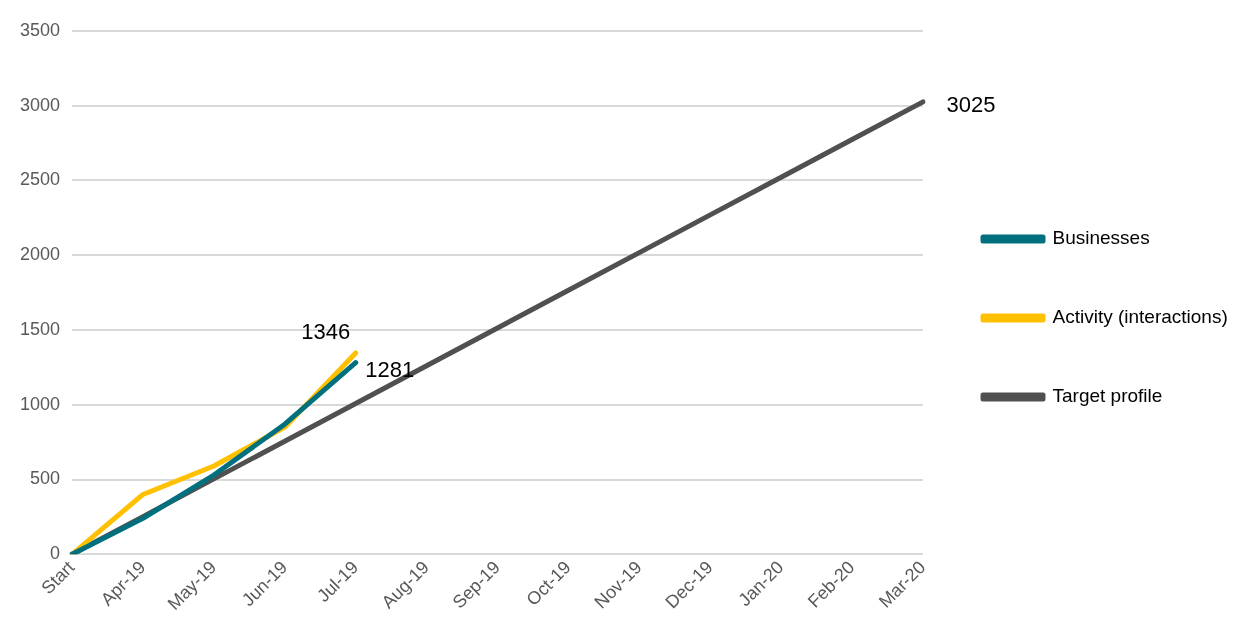 The image size is (1259, 629). I want to click on y-tick-label: 2000, so click(40, 254).